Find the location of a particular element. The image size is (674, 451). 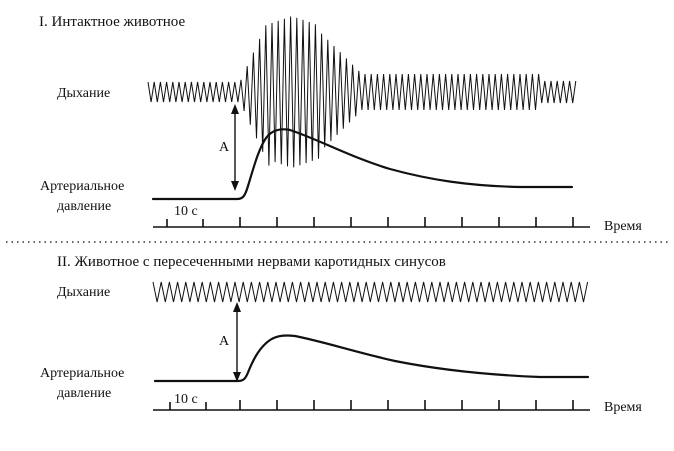

panel-2-amplitude-arrow is located at coordinates (237, 342).